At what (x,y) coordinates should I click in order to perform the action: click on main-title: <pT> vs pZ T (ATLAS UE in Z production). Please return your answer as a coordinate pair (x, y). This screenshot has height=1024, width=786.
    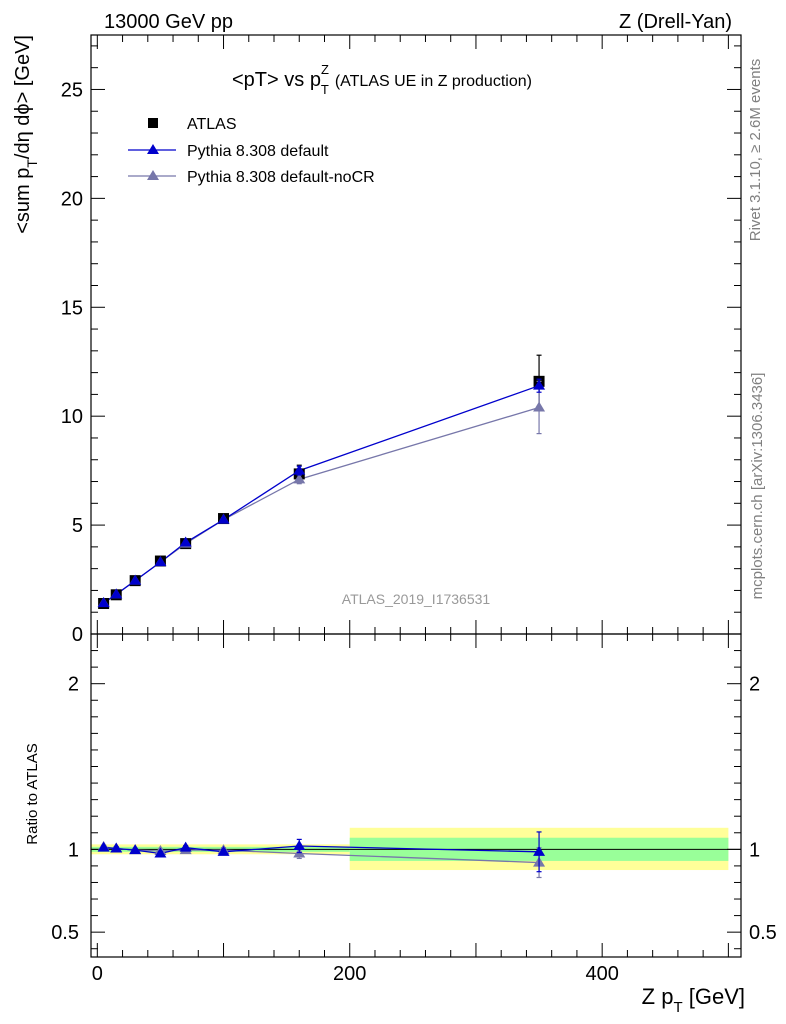
    Looking at the image, I should click on (382, 79).